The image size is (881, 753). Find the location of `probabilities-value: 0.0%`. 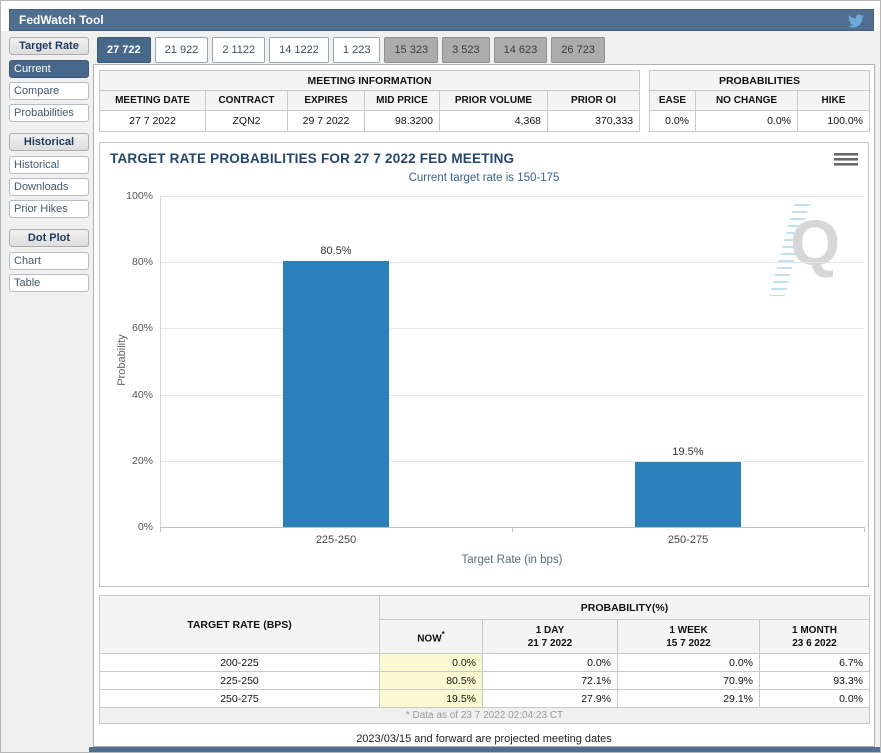

probabilities-value: 0.0% is located at coordinates (746, 121).